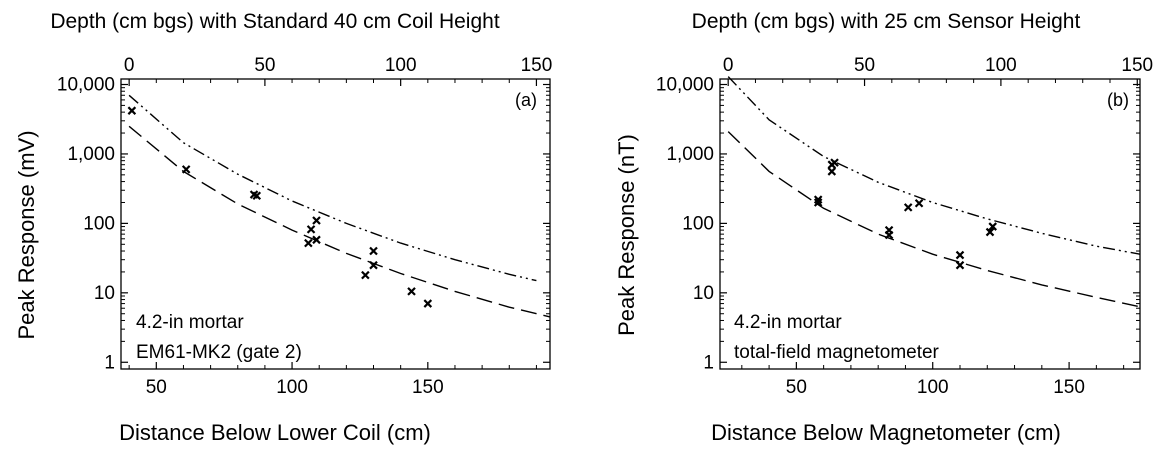  What do you see at coordinates (905, 214) in the screenshot?
I see `panel-b-points` at bounding box center [905, 214].